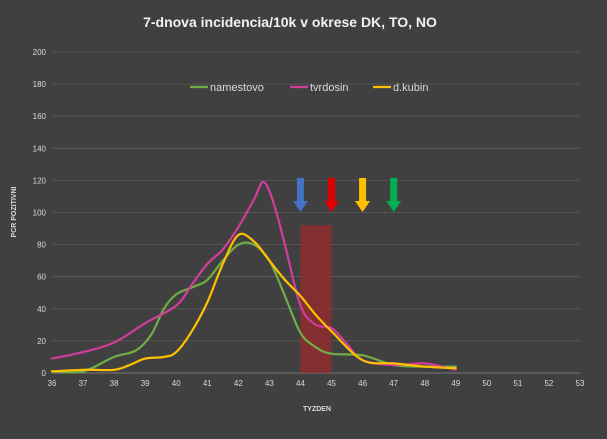  Describe the element at coordinates (40, 52) in the screenshot. I see `y-tick-200: 200` at that location.